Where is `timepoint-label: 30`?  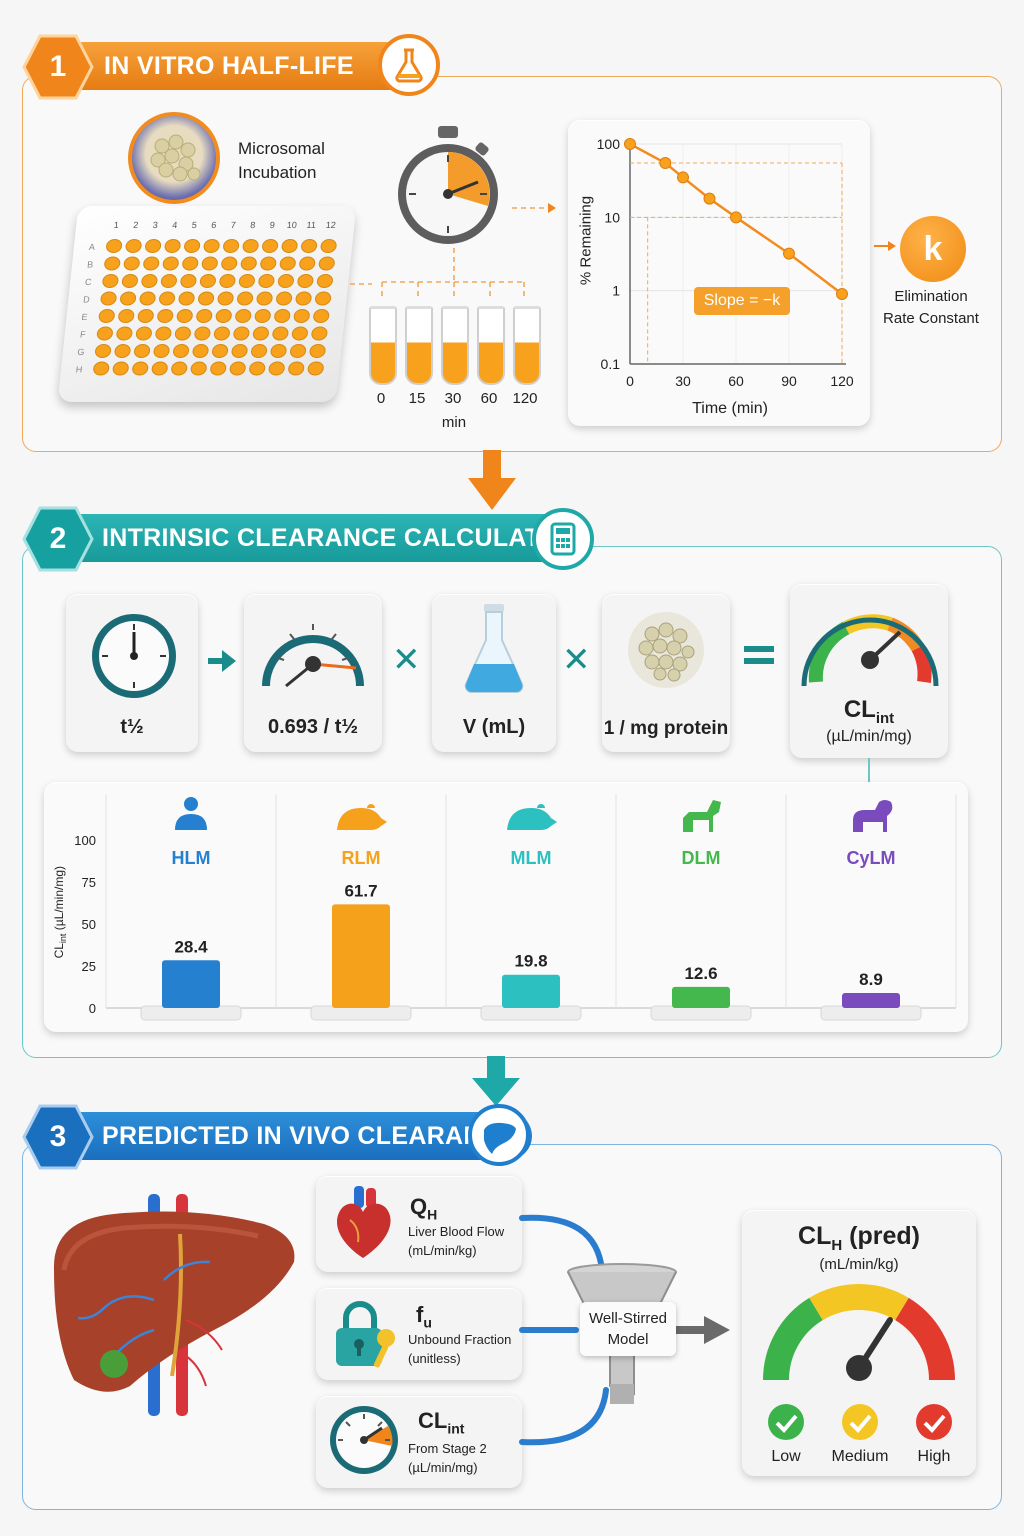 timepoint-label: 30 is located at coordinates (453, 398).